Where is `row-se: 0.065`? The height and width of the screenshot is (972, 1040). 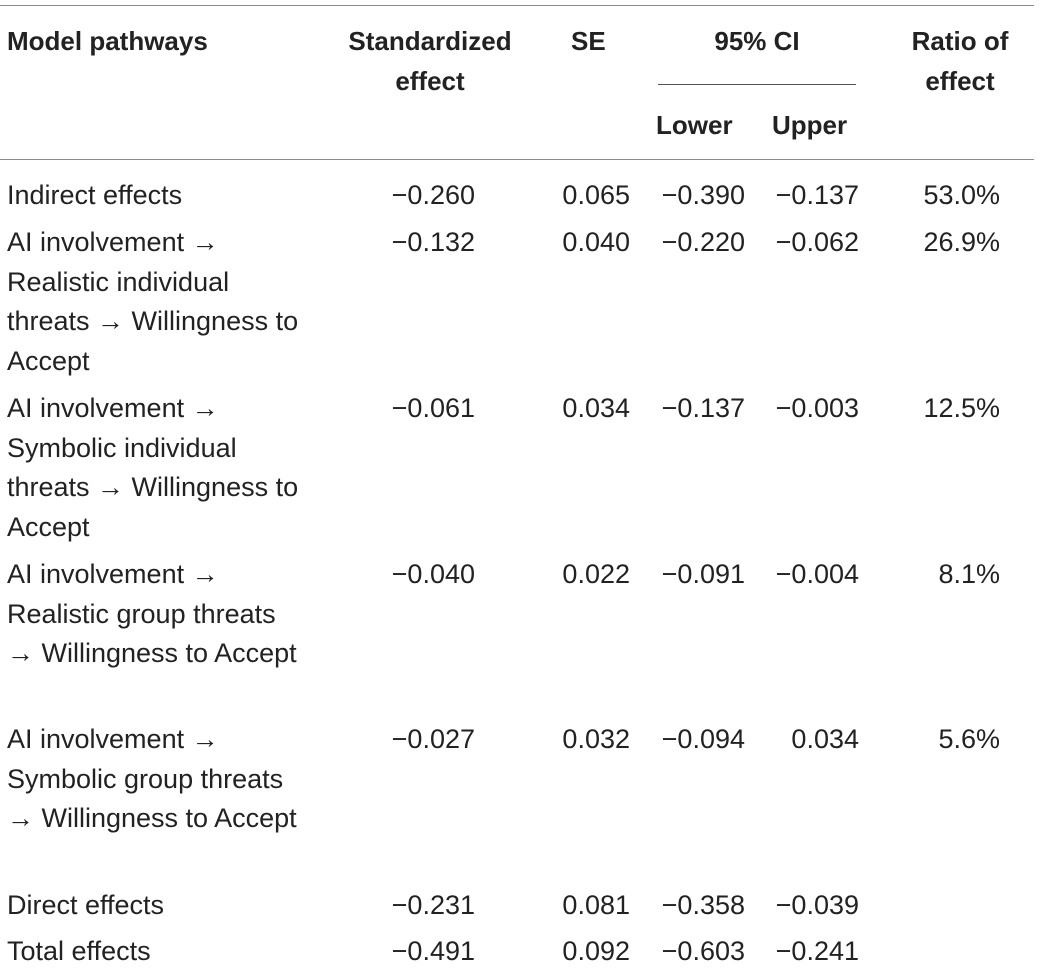 row-se: 0.065 is located at coordinates (596, 195).